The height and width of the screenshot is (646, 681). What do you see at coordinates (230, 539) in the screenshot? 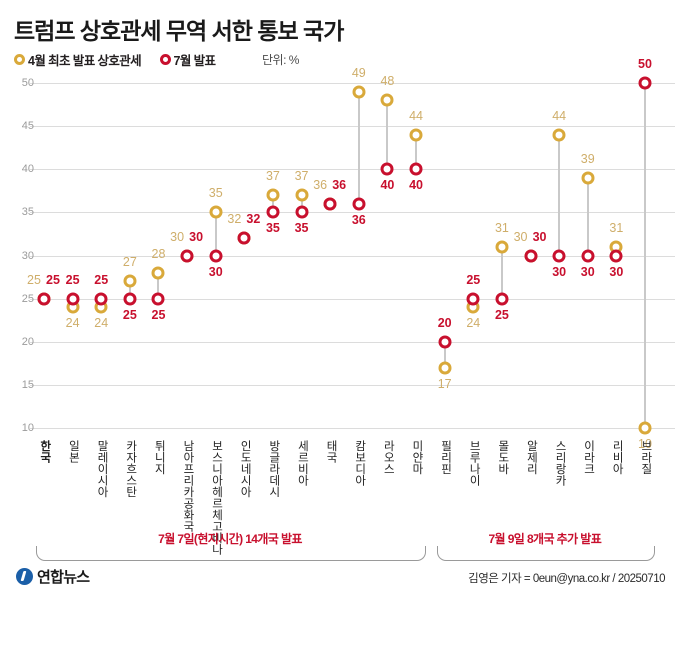
I see `group-bracket-note: 7월 7일(현지시간) 14개국 발표` at bounding box center [230, 539].